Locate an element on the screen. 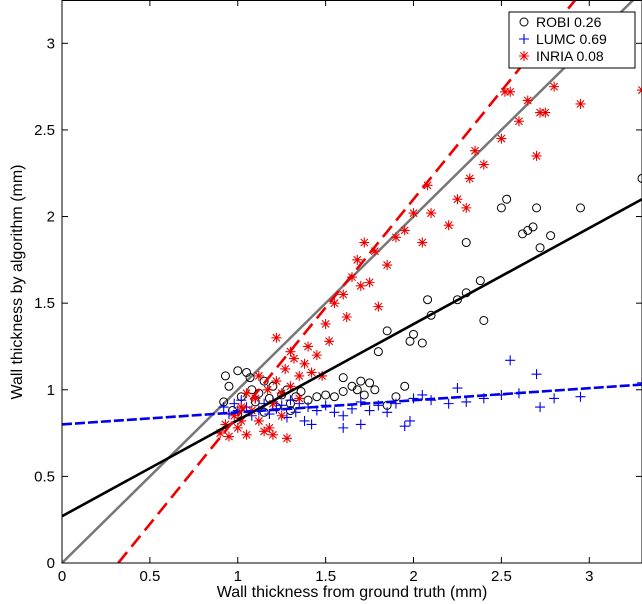 The width and height of the screenshot is (642, 604). legend-asterisk-icon is located at coordinates (524, 56).